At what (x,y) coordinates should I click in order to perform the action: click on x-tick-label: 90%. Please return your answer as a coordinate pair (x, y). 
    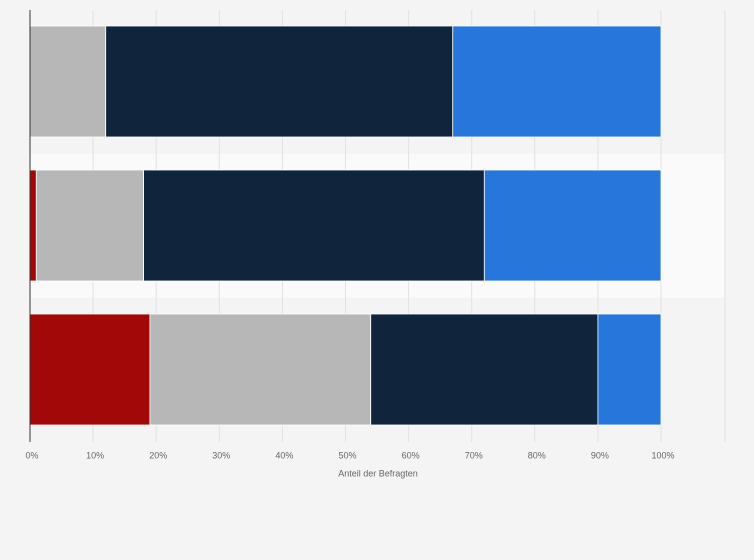
    Looking at the image, I should click on (600, 455).